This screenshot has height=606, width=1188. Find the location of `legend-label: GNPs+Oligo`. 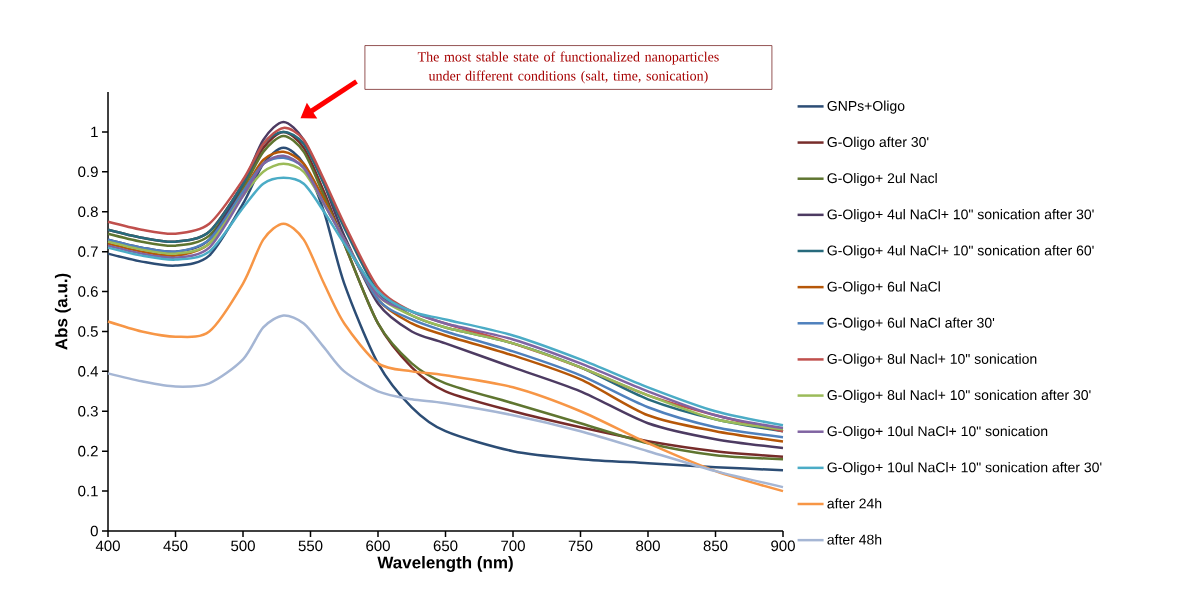

legend-label: GNPs+Oligo is located at coordinates (866, 107).